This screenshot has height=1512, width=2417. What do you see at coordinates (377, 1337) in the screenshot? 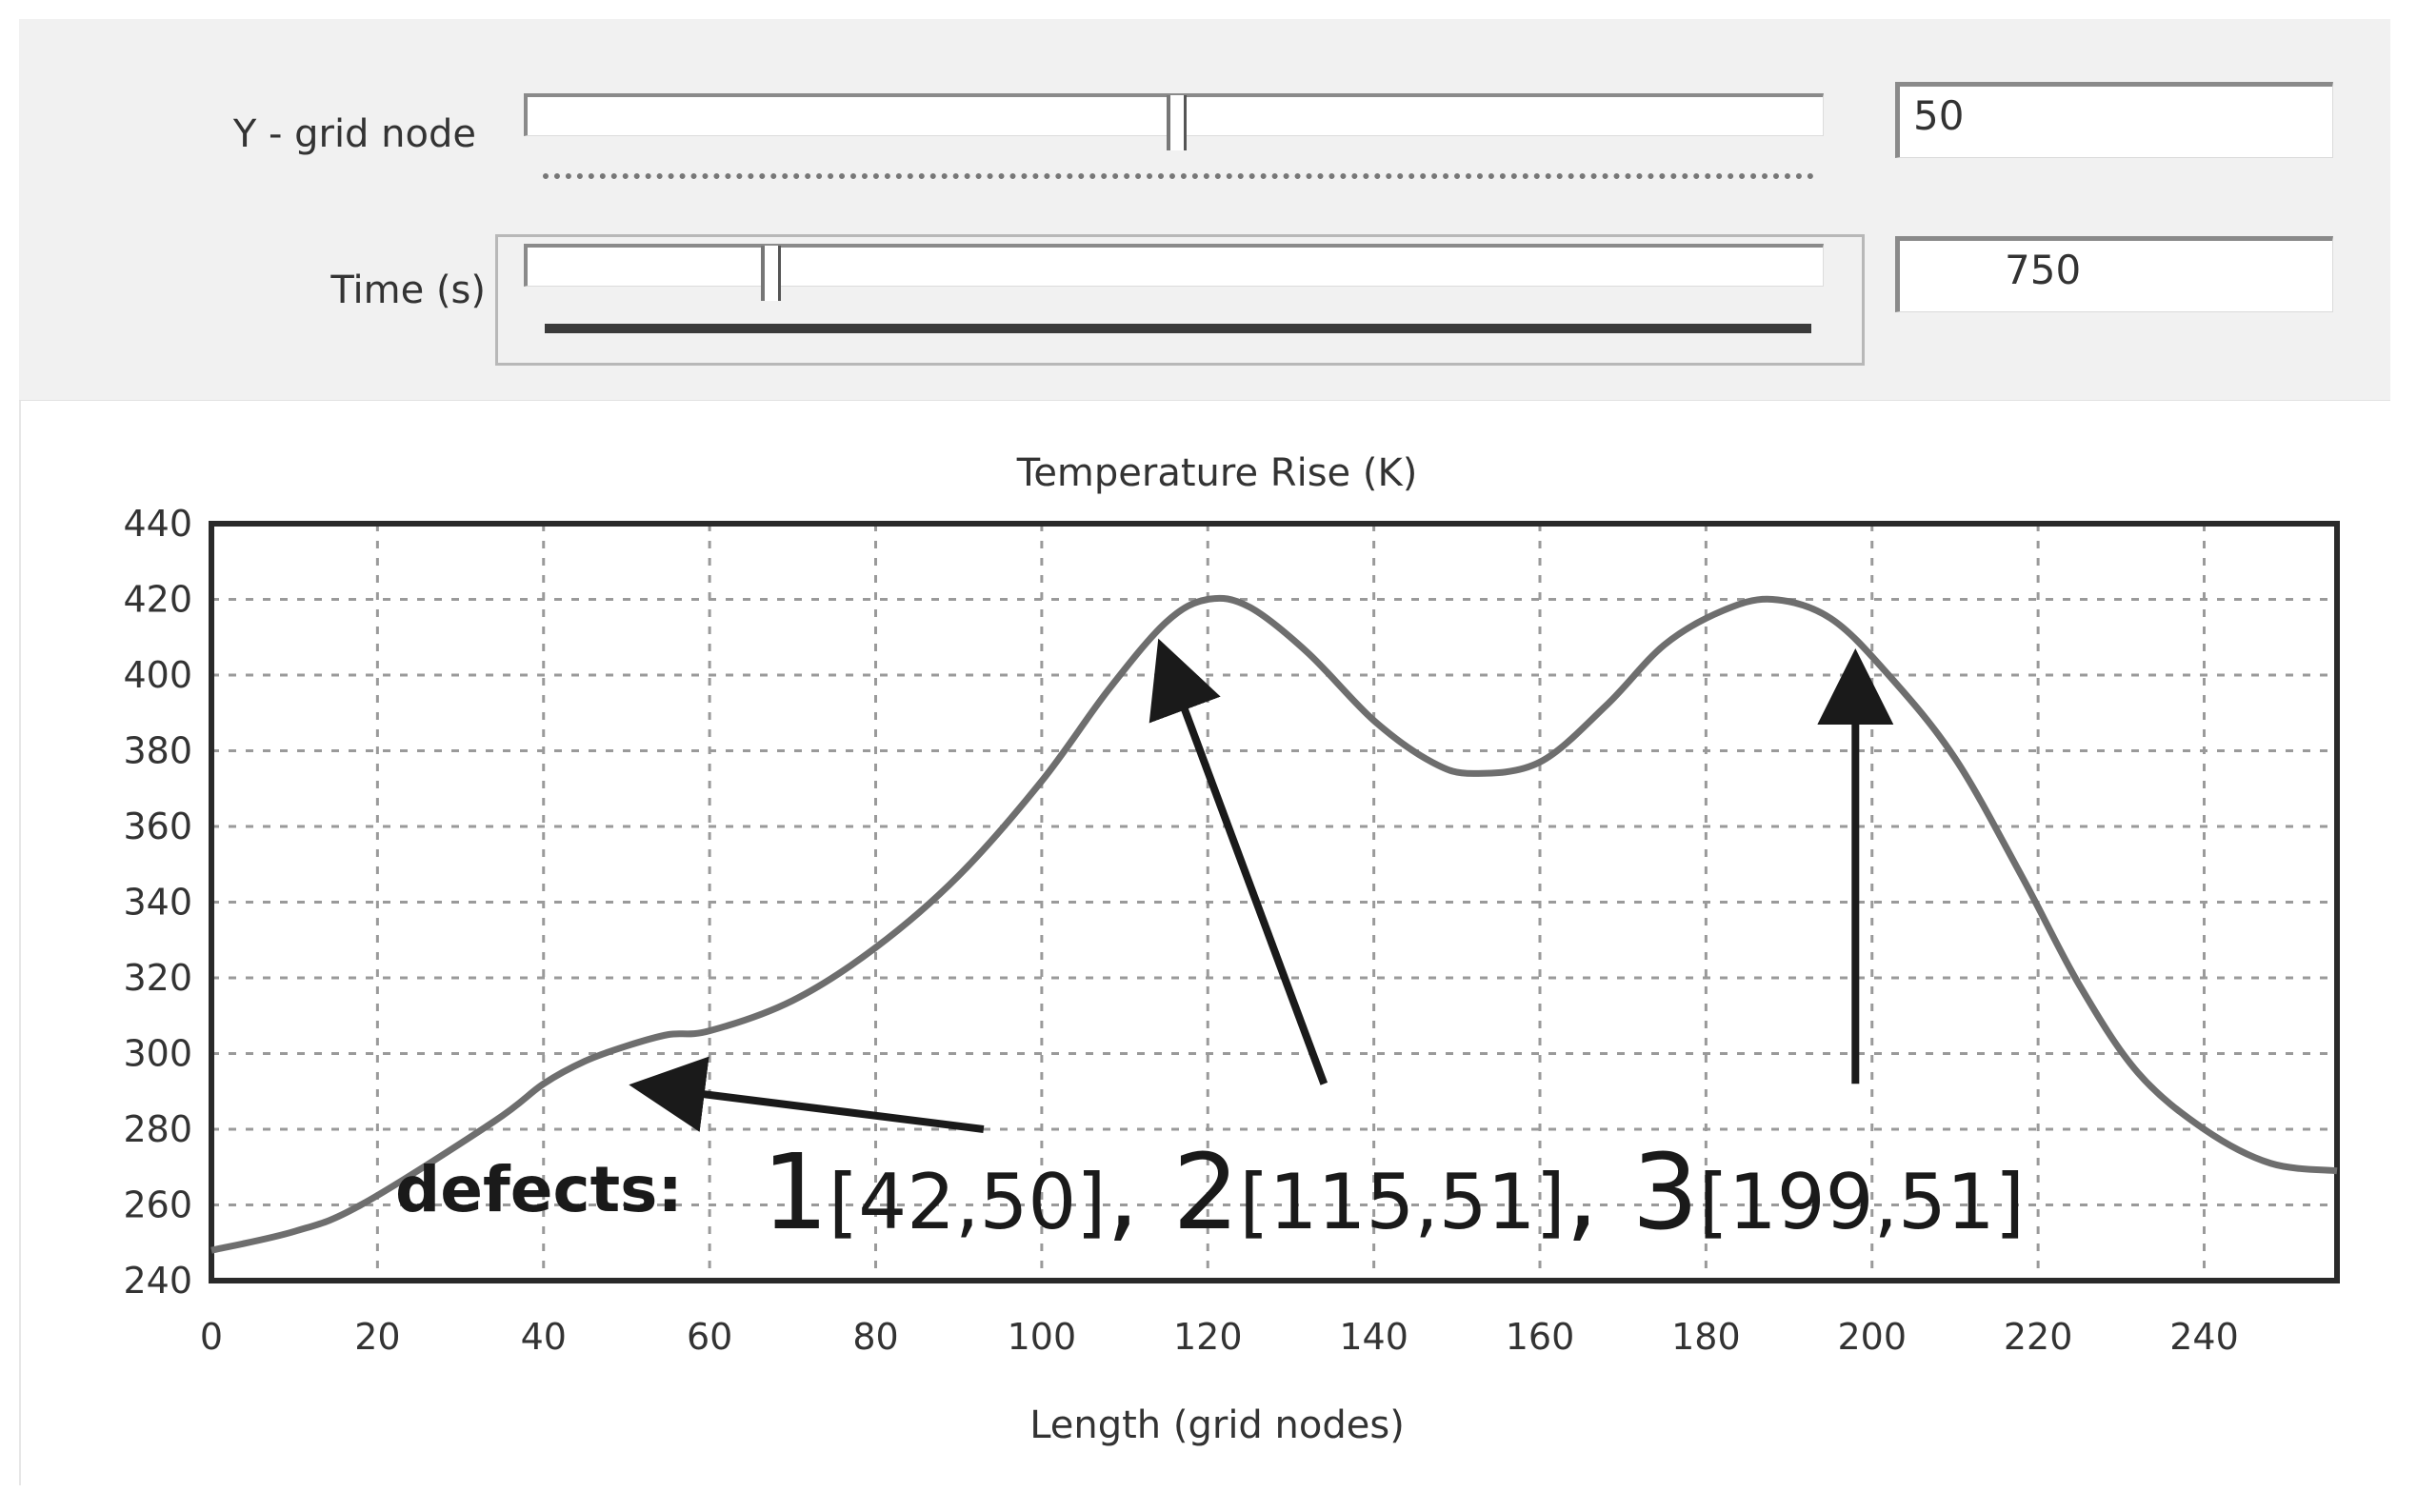
I see `x-tick-label: 20` at bounding box center [377, 1337].